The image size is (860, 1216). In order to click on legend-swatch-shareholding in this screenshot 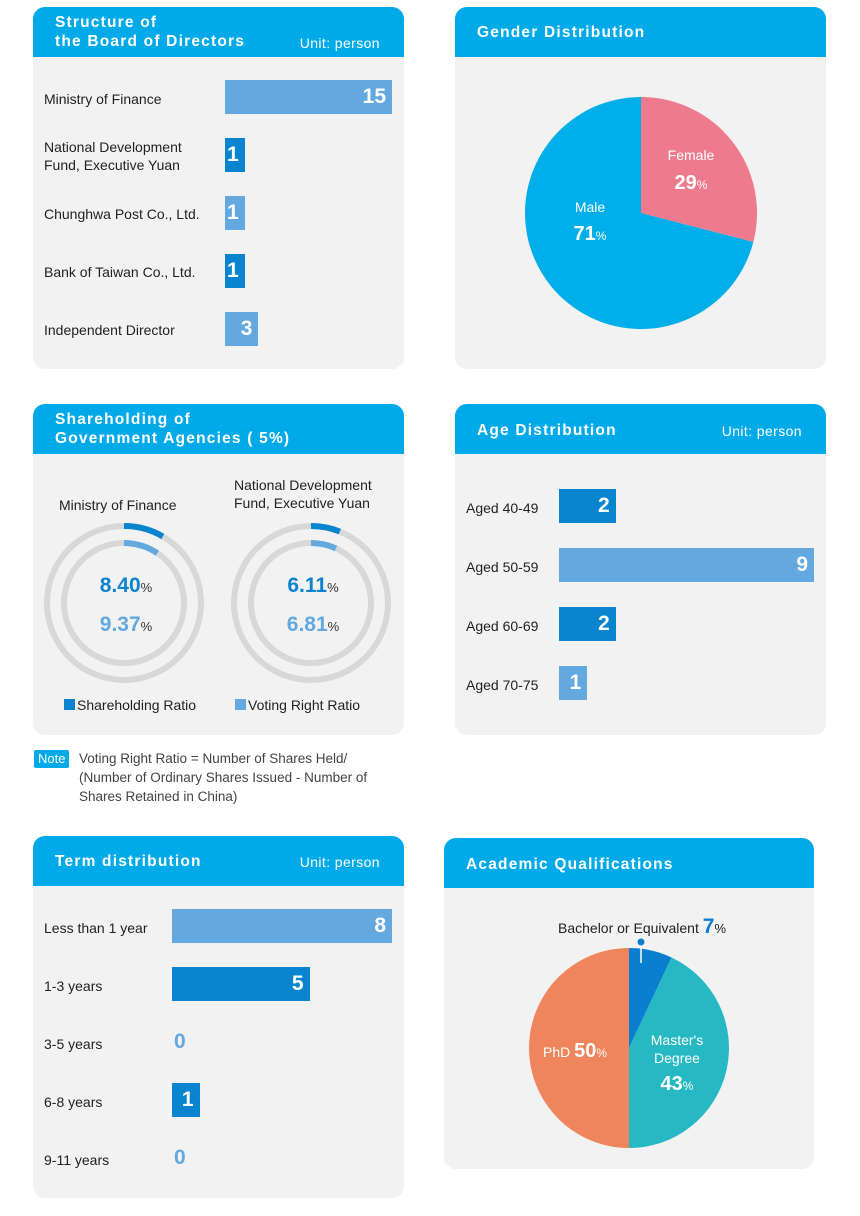, I will do `click(69, 704)`.